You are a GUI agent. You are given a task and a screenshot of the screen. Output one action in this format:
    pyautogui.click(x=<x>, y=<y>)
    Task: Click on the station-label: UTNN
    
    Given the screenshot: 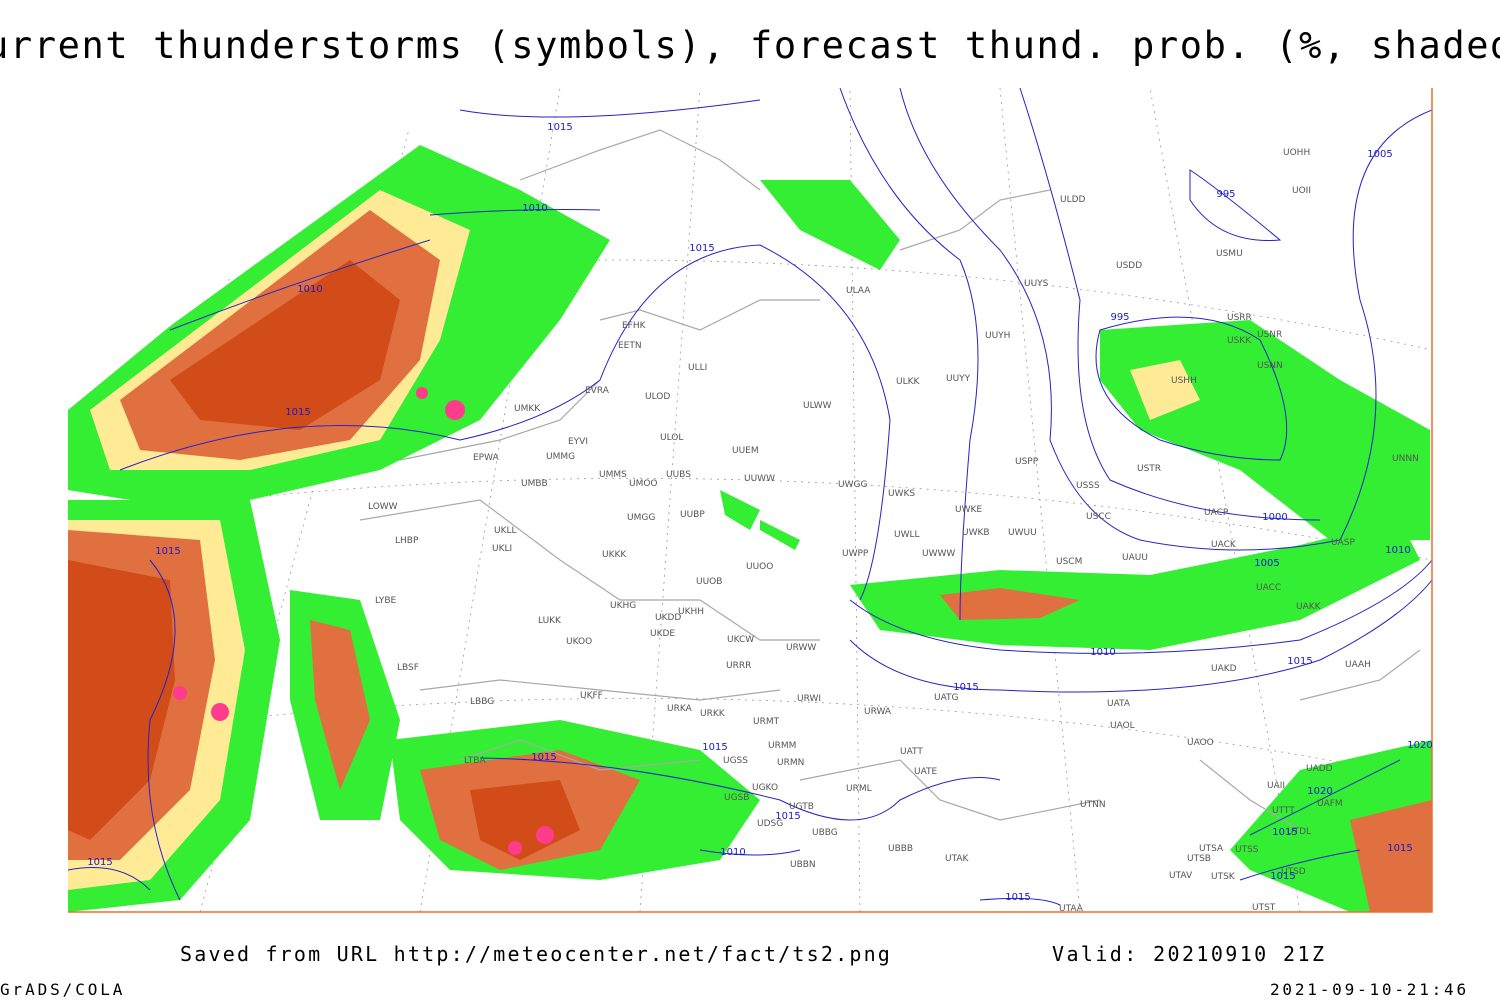 What is the action you would take?
    pyautogui.click(x=1093, y=805)
    